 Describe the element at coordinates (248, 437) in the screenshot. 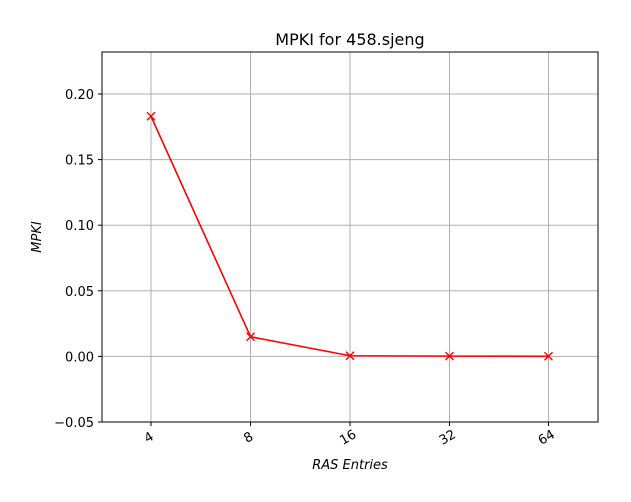

I see `x-tick-label: 8` at that location.